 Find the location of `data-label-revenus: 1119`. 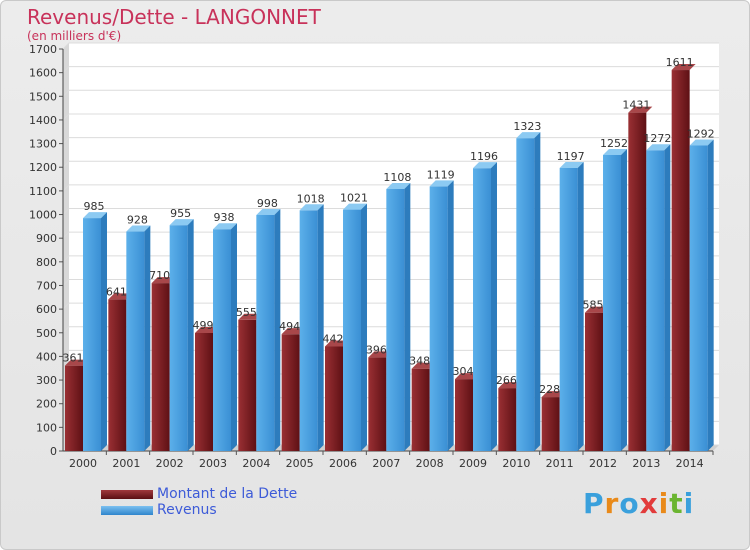

data-label-revenus: 1119 is located at coordinates (441, 174).